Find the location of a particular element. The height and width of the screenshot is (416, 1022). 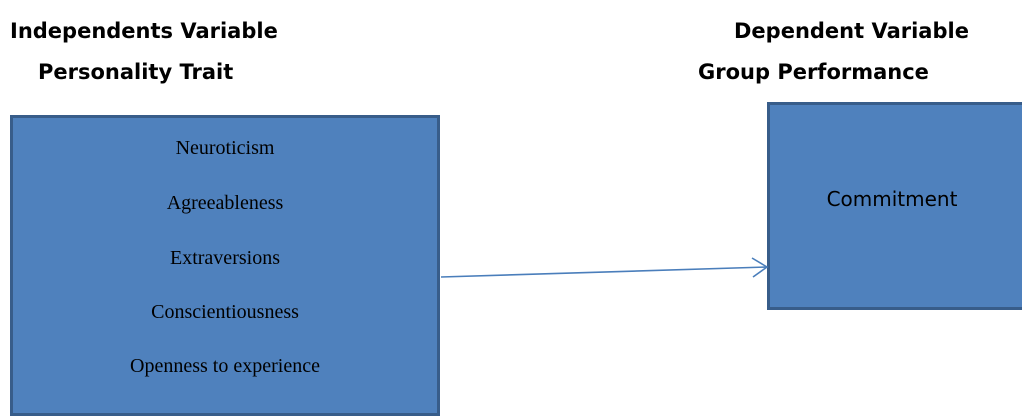

independent-variable-heading: Independents Variable is located at coordinates (144, 31).